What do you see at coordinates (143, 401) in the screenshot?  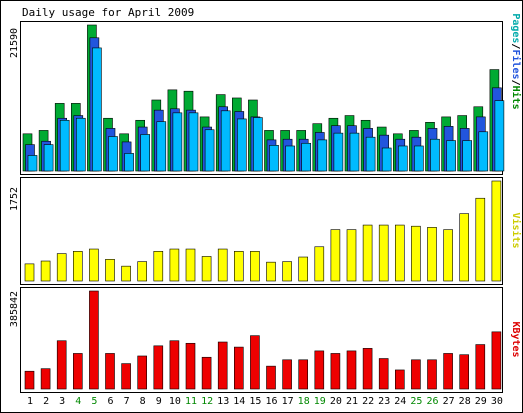 I see `x-label-day: 8` at bounding box center [143, 401].